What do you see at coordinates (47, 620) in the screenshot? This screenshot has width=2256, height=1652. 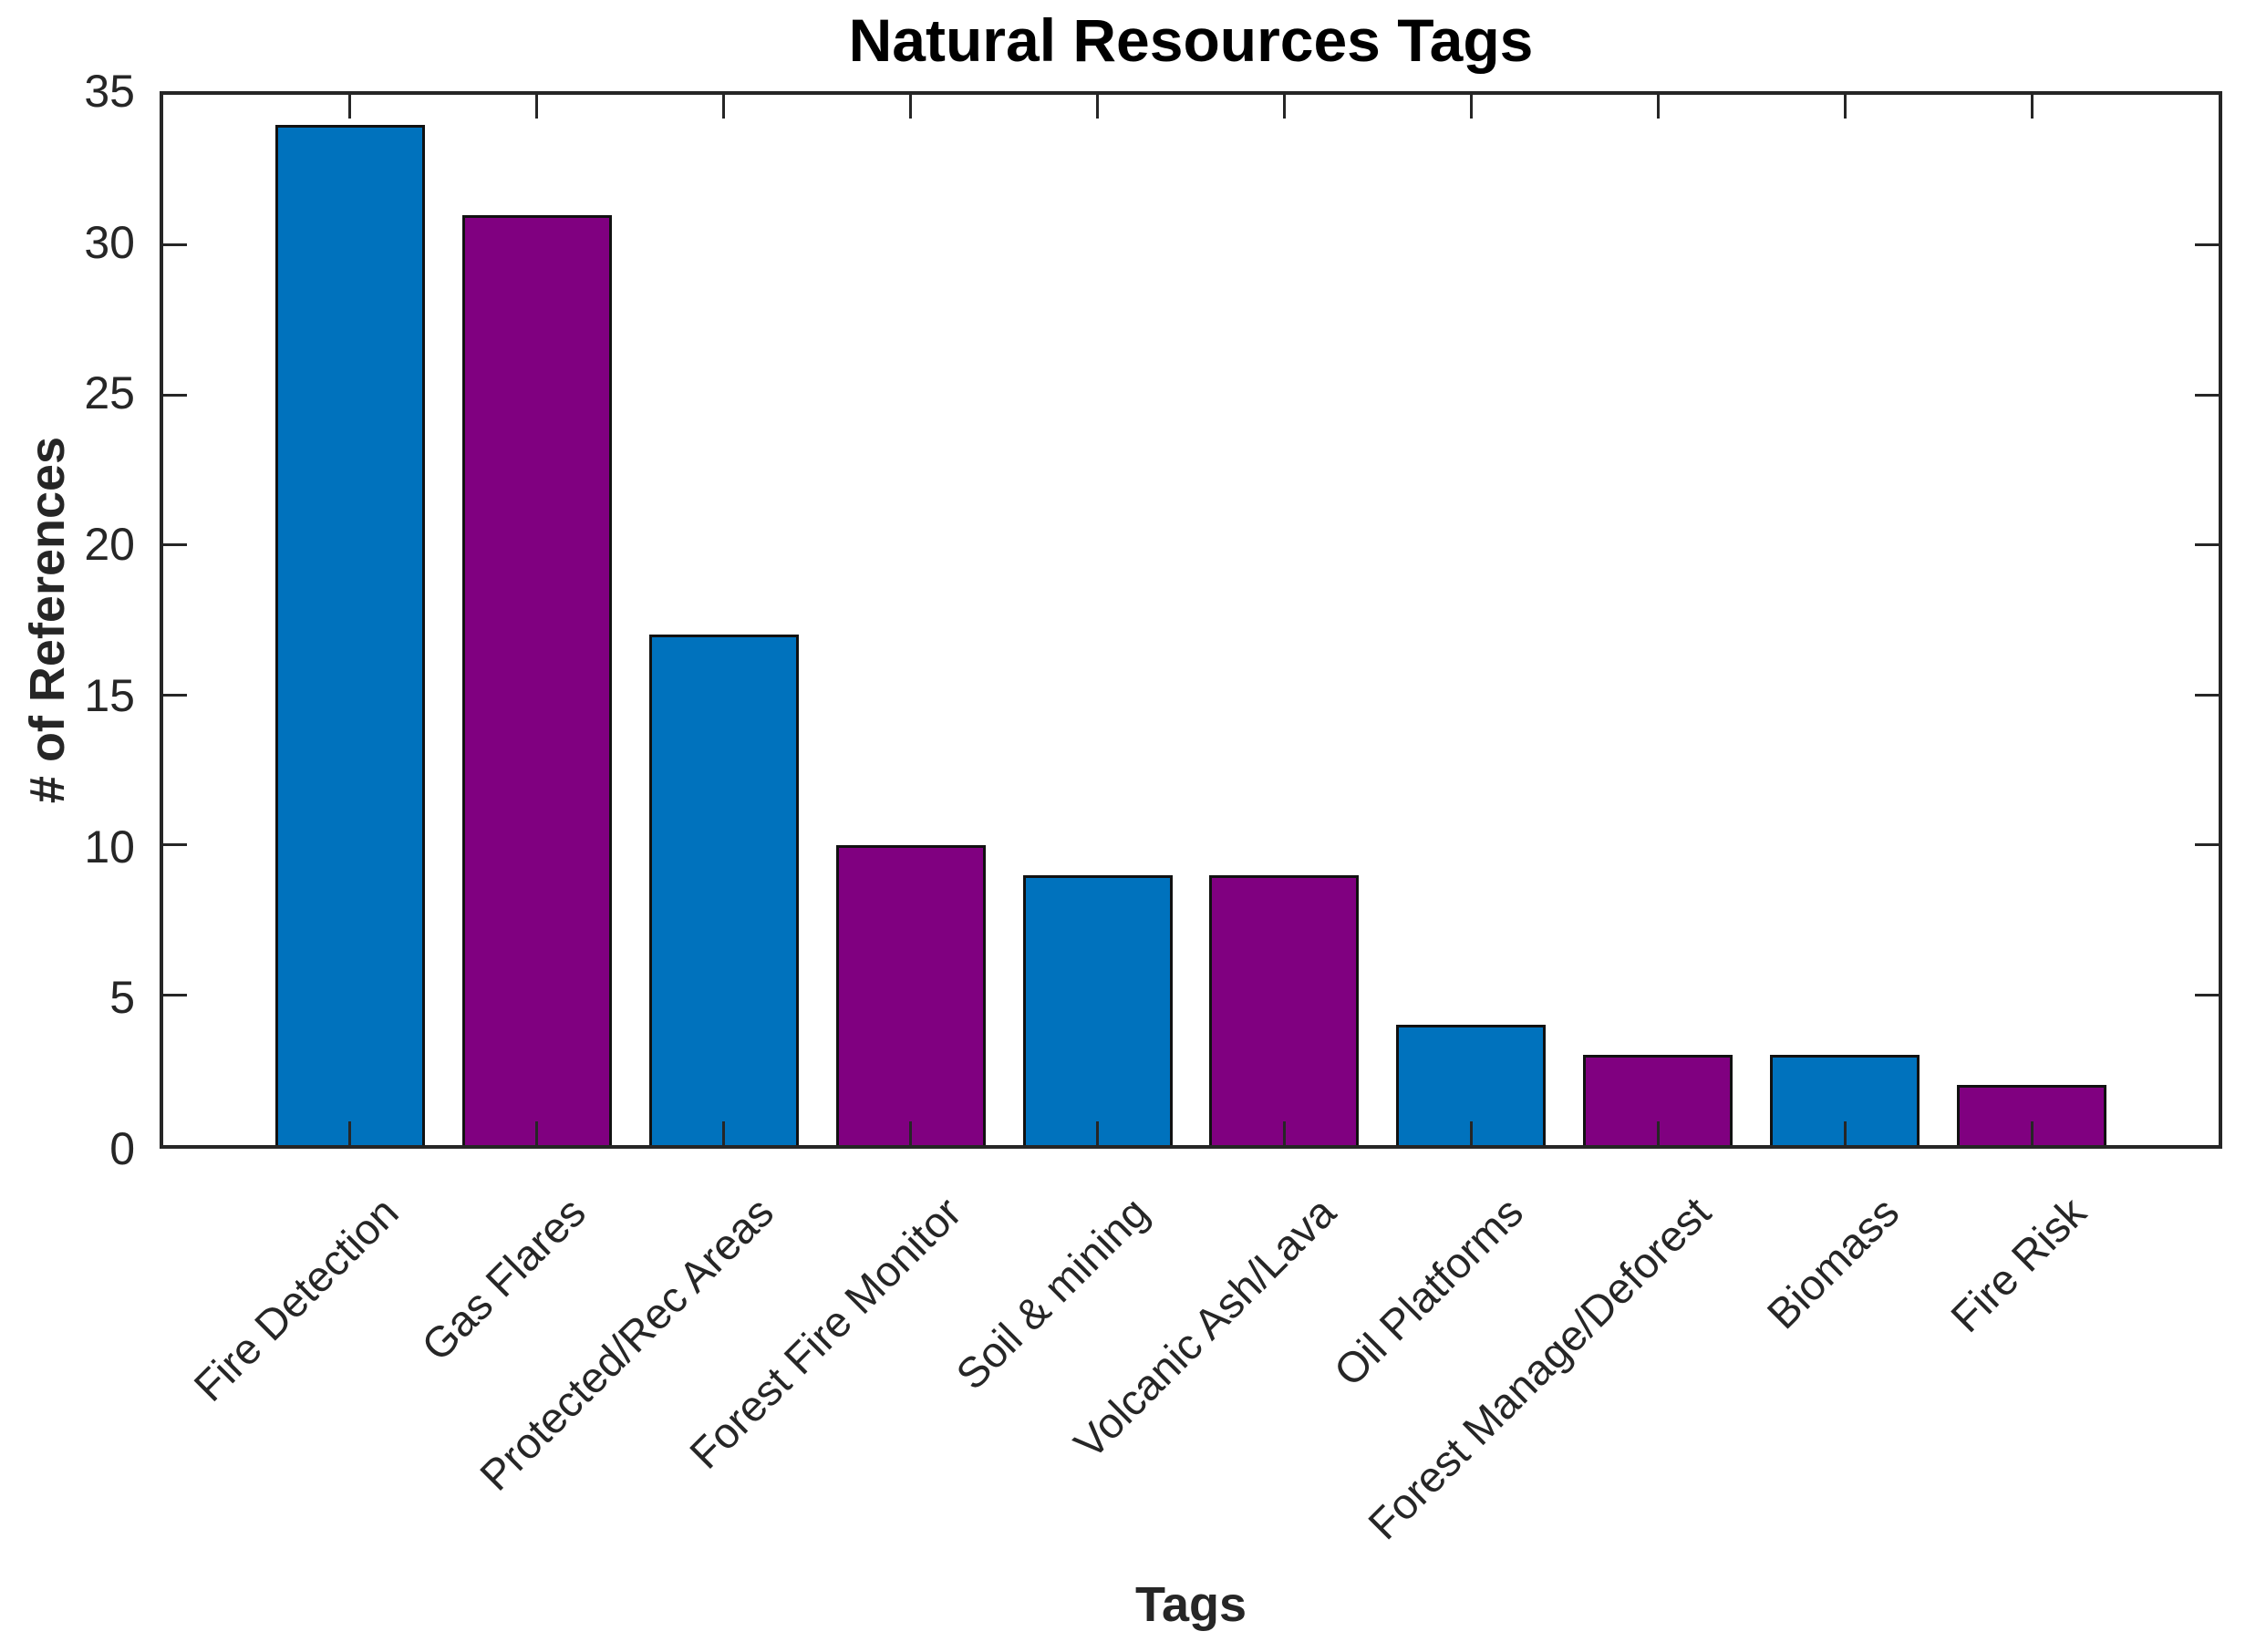 I see `y-axis-label: # of References` at bounding box center [47, 620].